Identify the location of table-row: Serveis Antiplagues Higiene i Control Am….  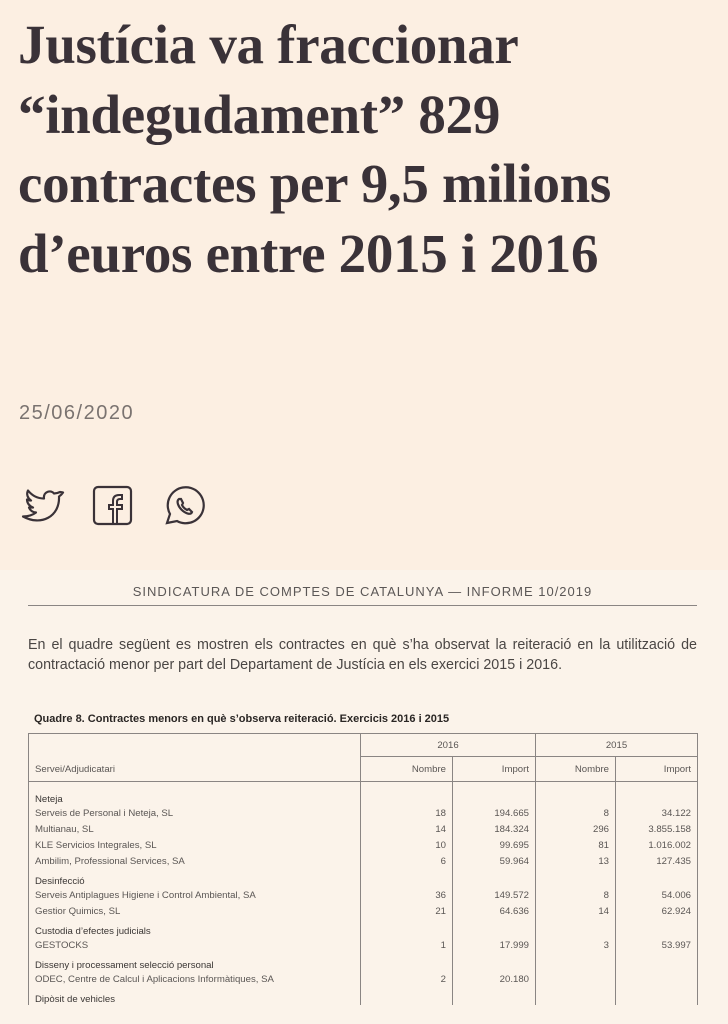
(363, 895).